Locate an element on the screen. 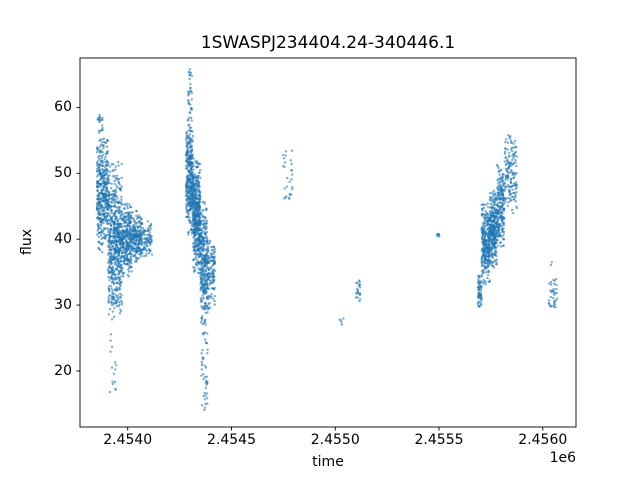 The width and height of the screenshot is (640, 480). x-axis-offset-label: 1e6 is located at coordinates (562, 458).